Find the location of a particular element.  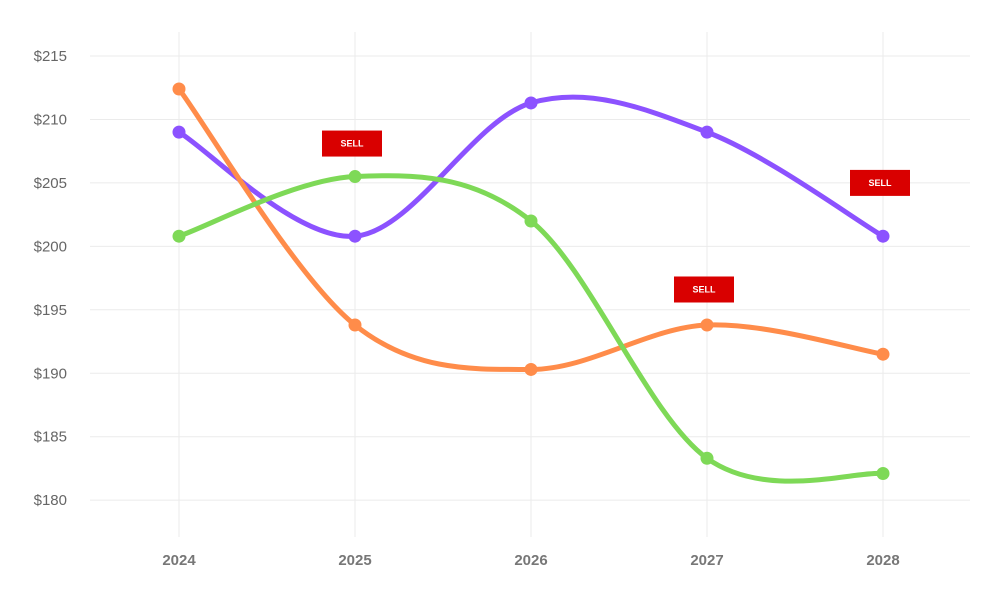

x-tick-label: 2024 is located at coordinates (179, 560).